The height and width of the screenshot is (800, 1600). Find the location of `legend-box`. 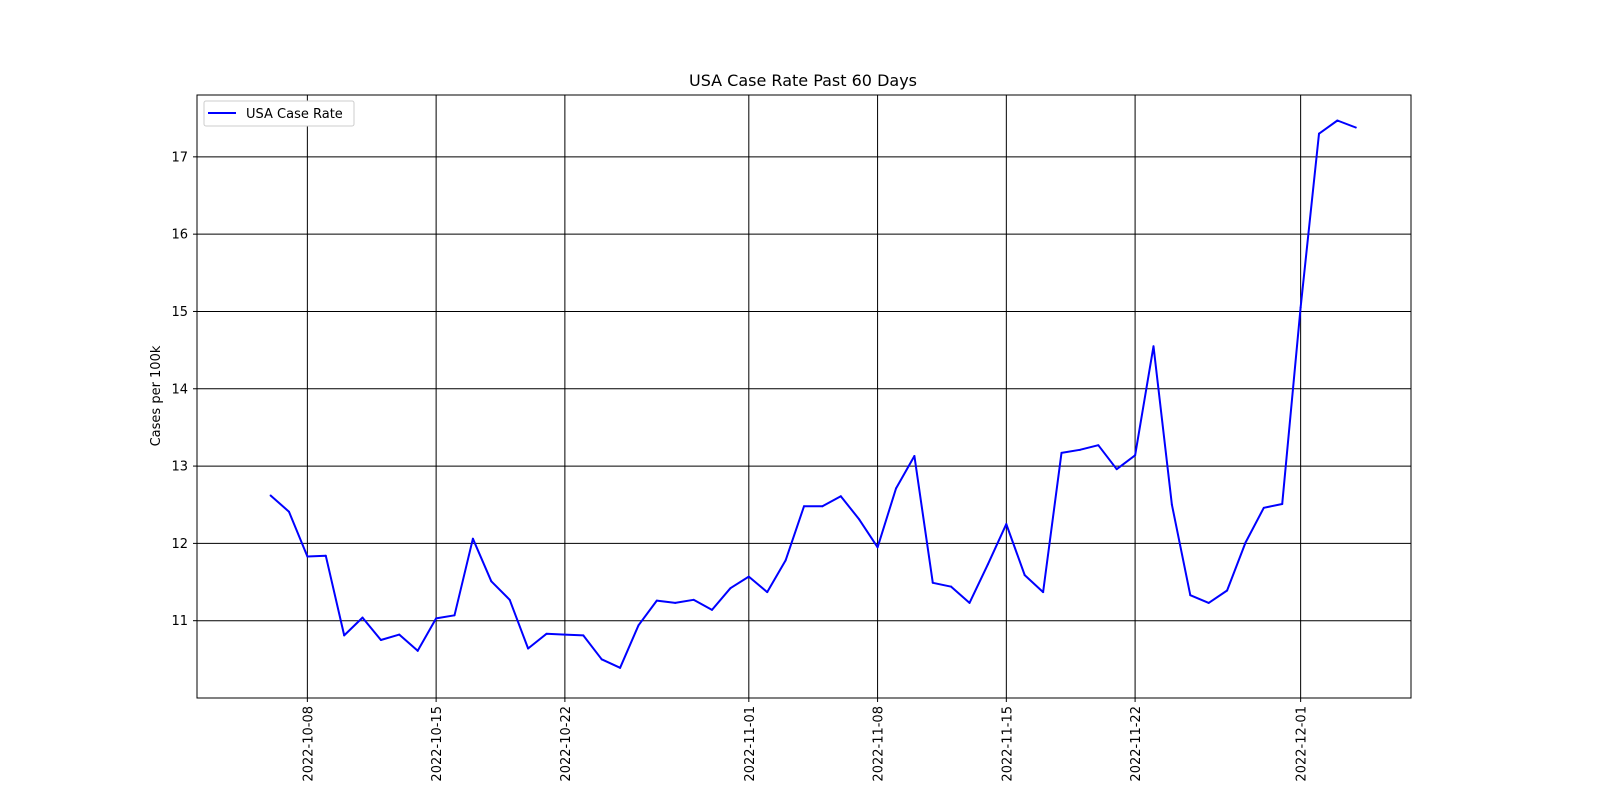

legend-box is located at coordinates (279, 113).